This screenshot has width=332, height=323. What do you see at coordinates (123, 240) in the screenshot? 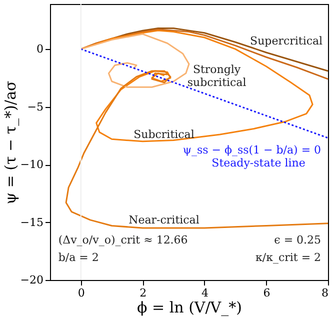
I see `annotation: (Δv_o/v_o)_crit ≈ 12.66` at bounding box center [123, 240].